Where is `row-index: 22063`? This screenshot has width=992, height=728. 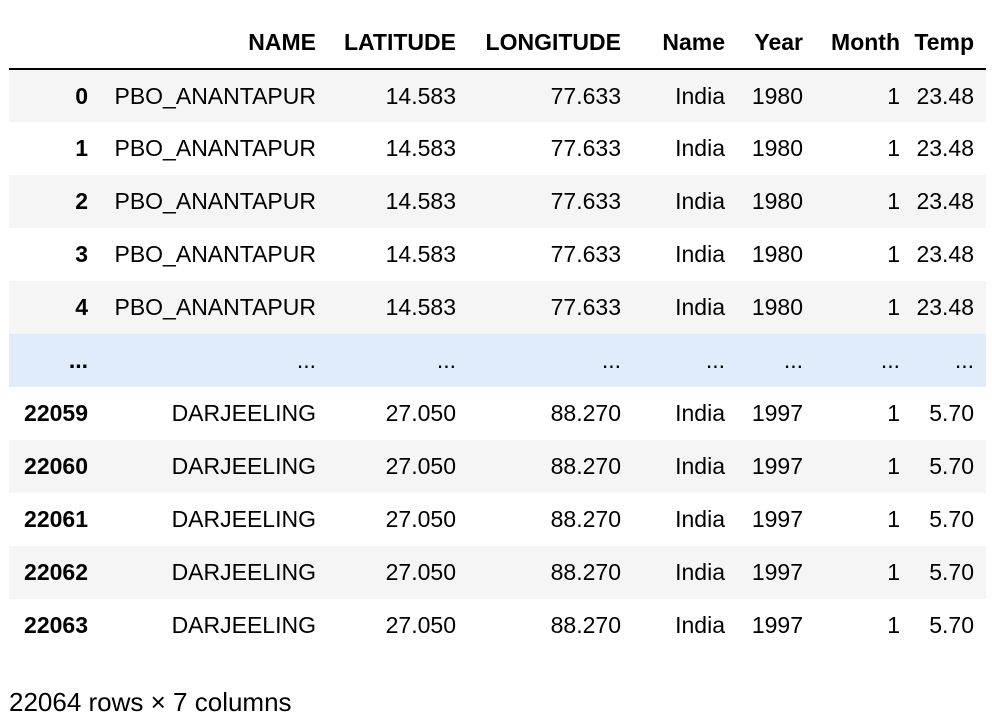
row-index: 22063 is located at coordinates (56, 625).